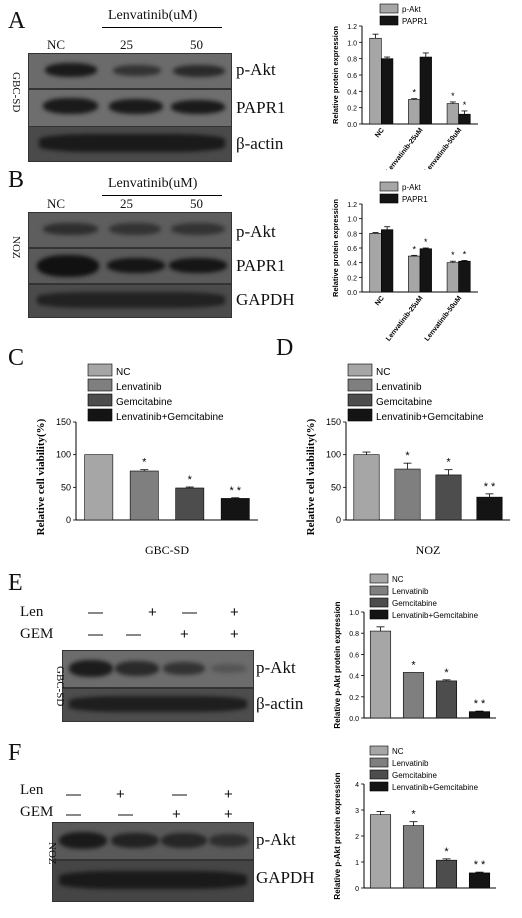 The width and height of the screenshot is (522, 918). Describe the element at coordinates (415, 199) in the screenshot. I see `legend-label: PAPR1` at that location.